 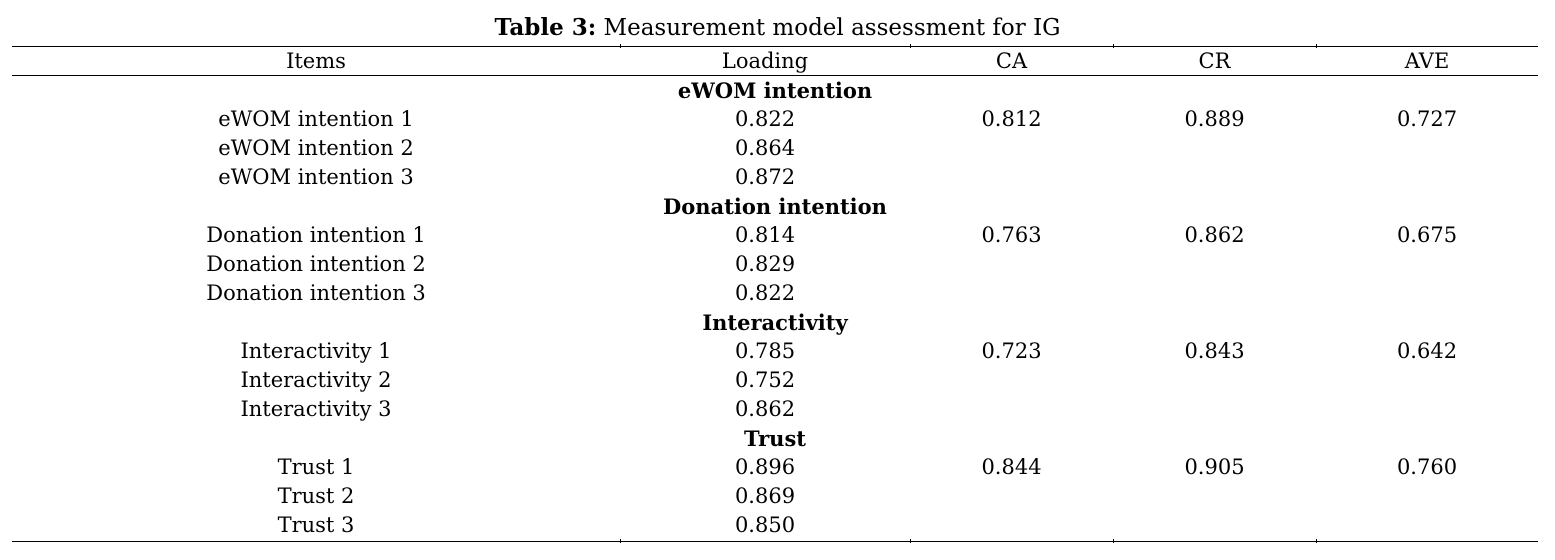 I want to click on table-row: eWOM intention 3 0.872, so click(x=775, y=177).